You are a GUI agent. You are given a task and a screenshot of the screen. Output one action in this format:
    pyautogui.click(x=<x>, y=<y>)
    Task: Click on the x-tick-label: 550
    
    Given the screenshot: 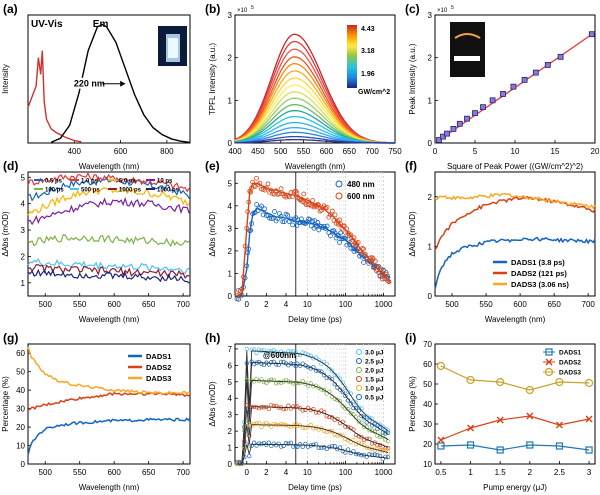 What is the action you would take?
    pyautogui.click(x=80, y=304)
    